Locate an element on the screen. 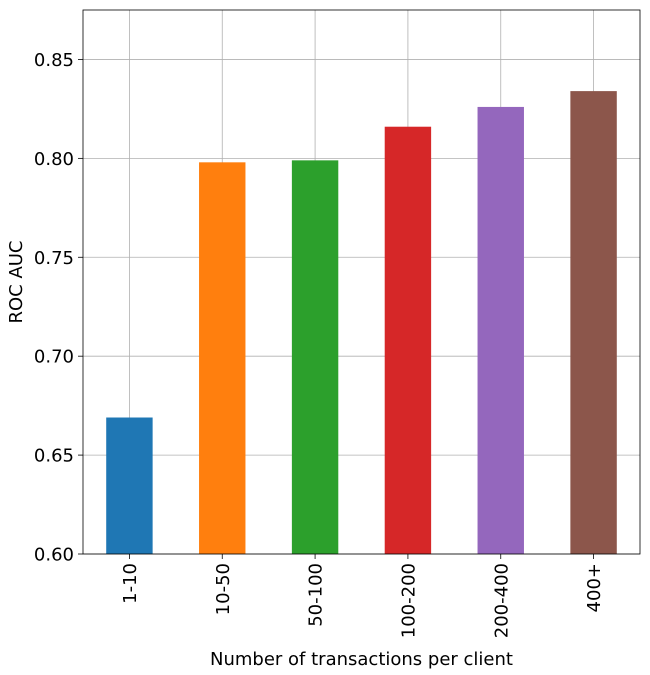 This screenshot has width=650, height=675. y-tick-label: 0.80 is located at coordinates (54, 159).